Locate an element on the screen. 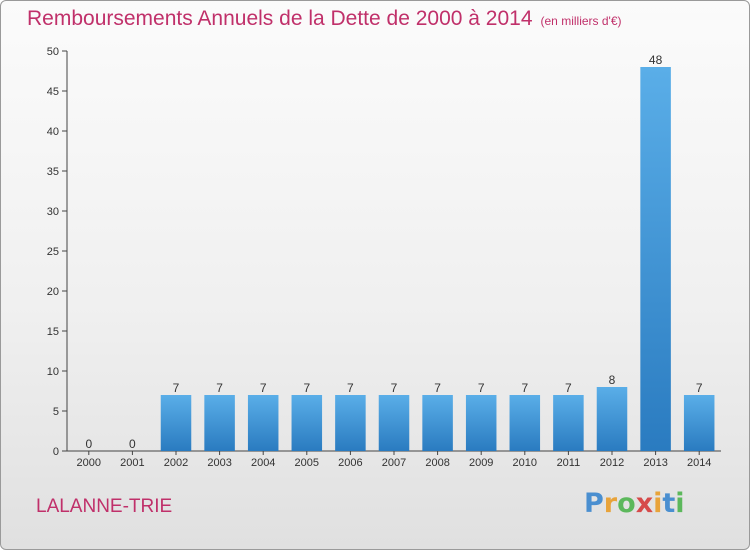 This screenshot has width=750, height=550. x-tick-label: 2007 is located at coordinates (394, 463).